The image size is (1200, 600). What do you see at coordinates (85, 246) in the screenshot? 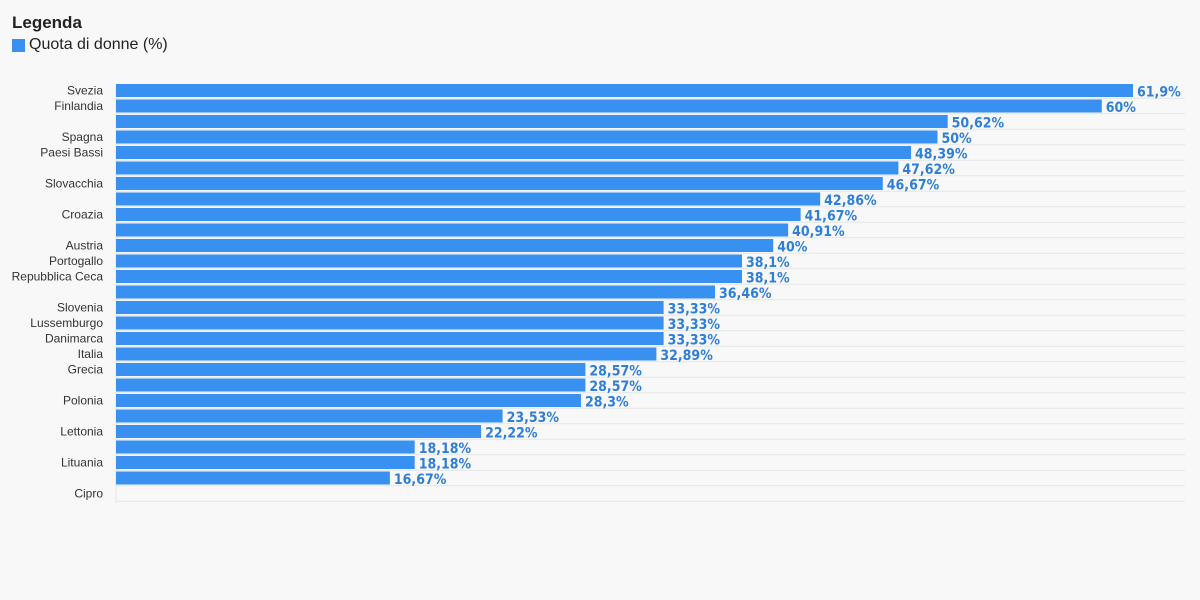
I see `category-label: Austria` at bounding box center [85, 246].